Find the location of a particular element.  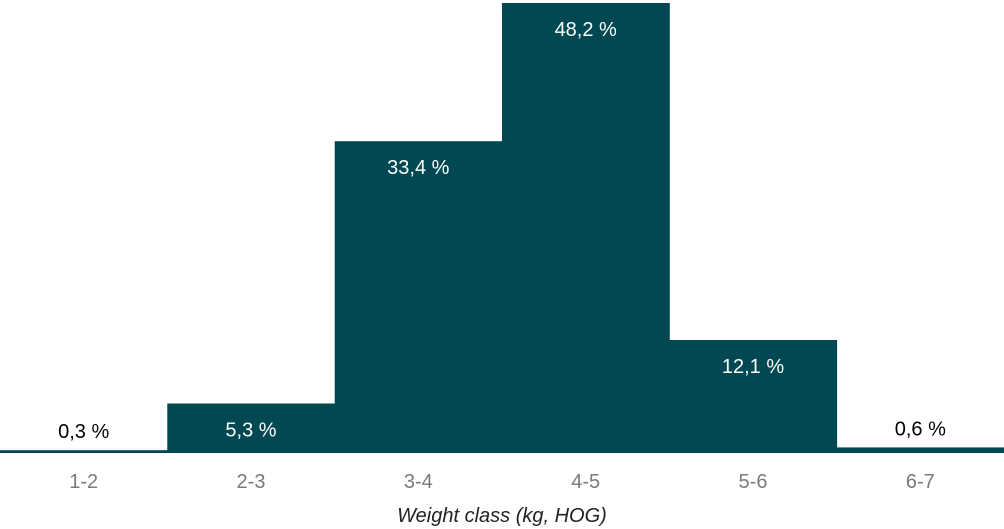

bar-value-label-1-2: 0,3 % is located at coordinates (83, 432).